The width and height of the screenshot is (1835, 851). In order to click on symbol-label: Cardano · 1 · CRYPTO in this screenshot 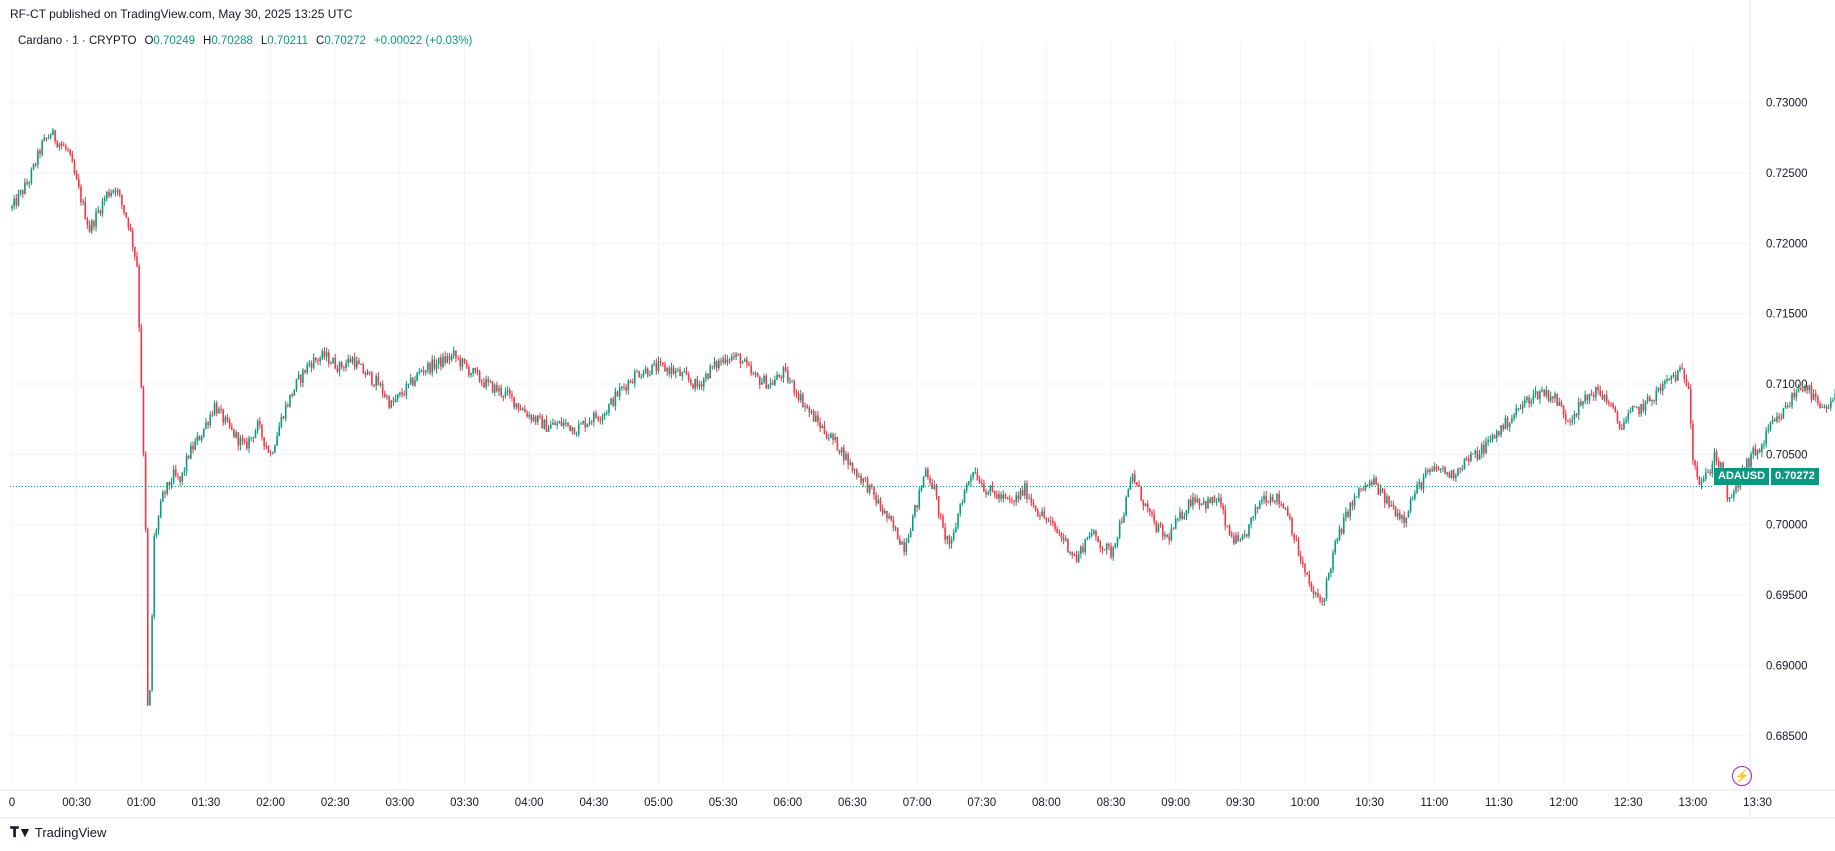, I will do `click(77, 41)`.